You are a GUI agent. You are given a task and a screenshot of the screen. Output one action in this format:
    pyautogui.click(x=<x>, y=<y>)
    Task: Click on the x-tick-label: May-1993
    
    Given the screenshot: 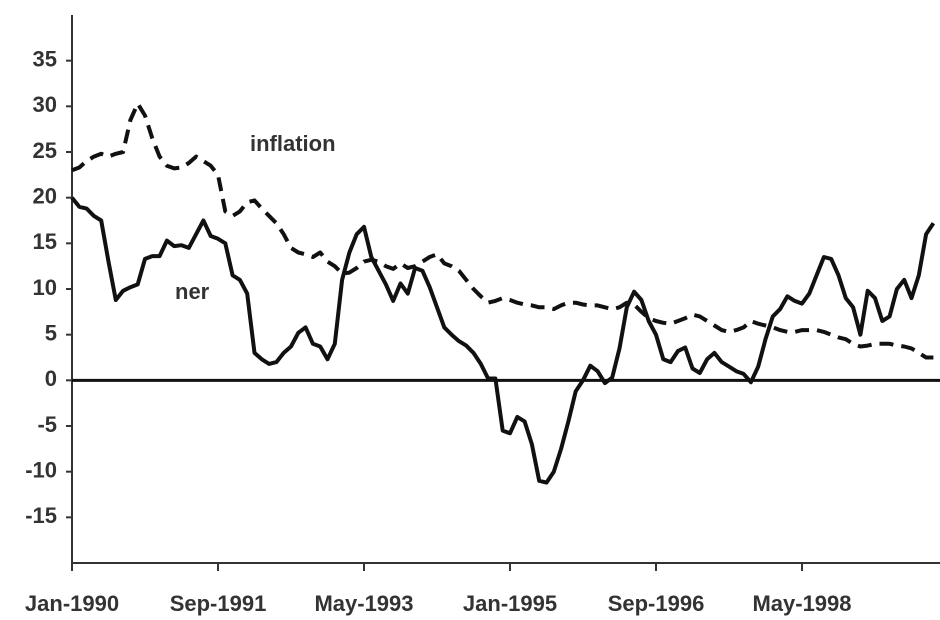 What is the action you would take?
    pyautogui.click(x=363, y=603)
    